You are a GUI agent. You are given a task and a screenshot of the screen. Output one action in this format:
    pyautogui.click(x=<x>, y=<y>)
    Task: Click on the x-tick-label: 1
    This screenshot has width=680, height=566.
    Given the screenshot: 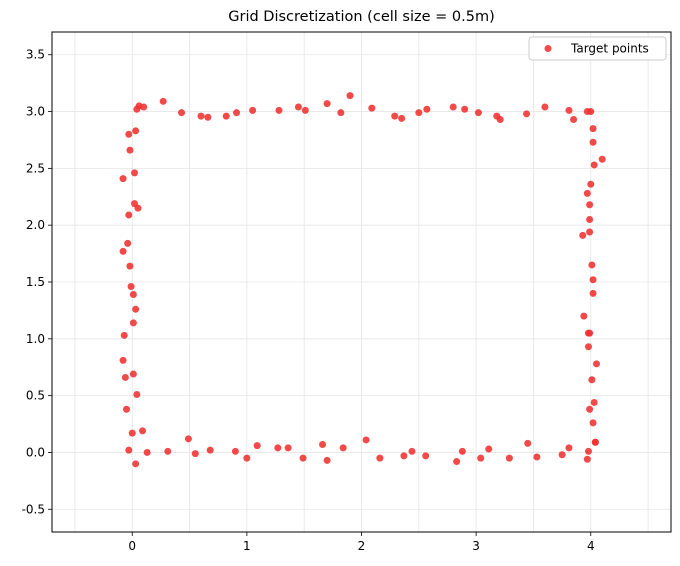 What is the action you would take?
    pyautogui.click(x=247, y=546)
    